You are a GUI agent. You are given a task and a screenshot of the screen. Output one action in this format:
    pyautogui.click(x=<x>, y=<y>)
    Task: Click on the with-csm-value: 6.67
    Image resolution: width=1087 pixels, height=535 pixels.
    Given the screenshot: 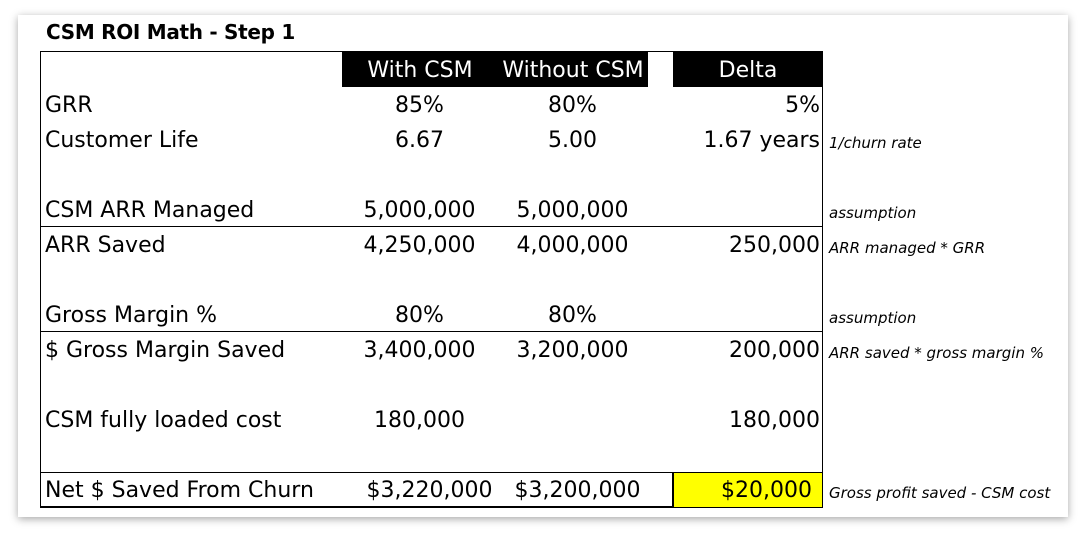 What is the action you would take?
    pyautogui.click(x=419, y=140)
    